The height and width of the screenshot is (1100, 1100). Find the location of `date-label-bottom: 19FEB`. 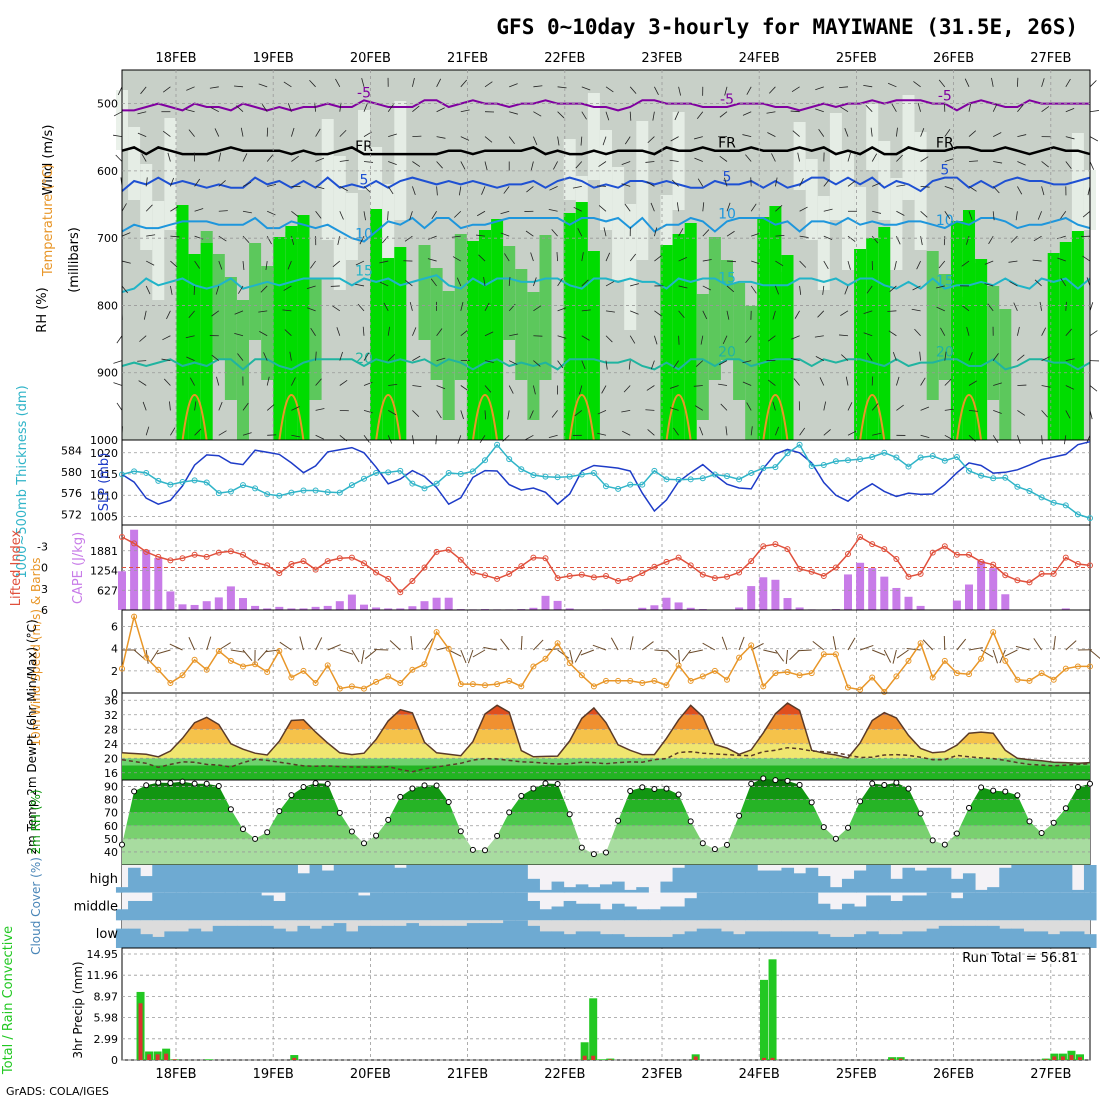

date-label-bottom: 19FEB is located at coordinates (273, 1074).